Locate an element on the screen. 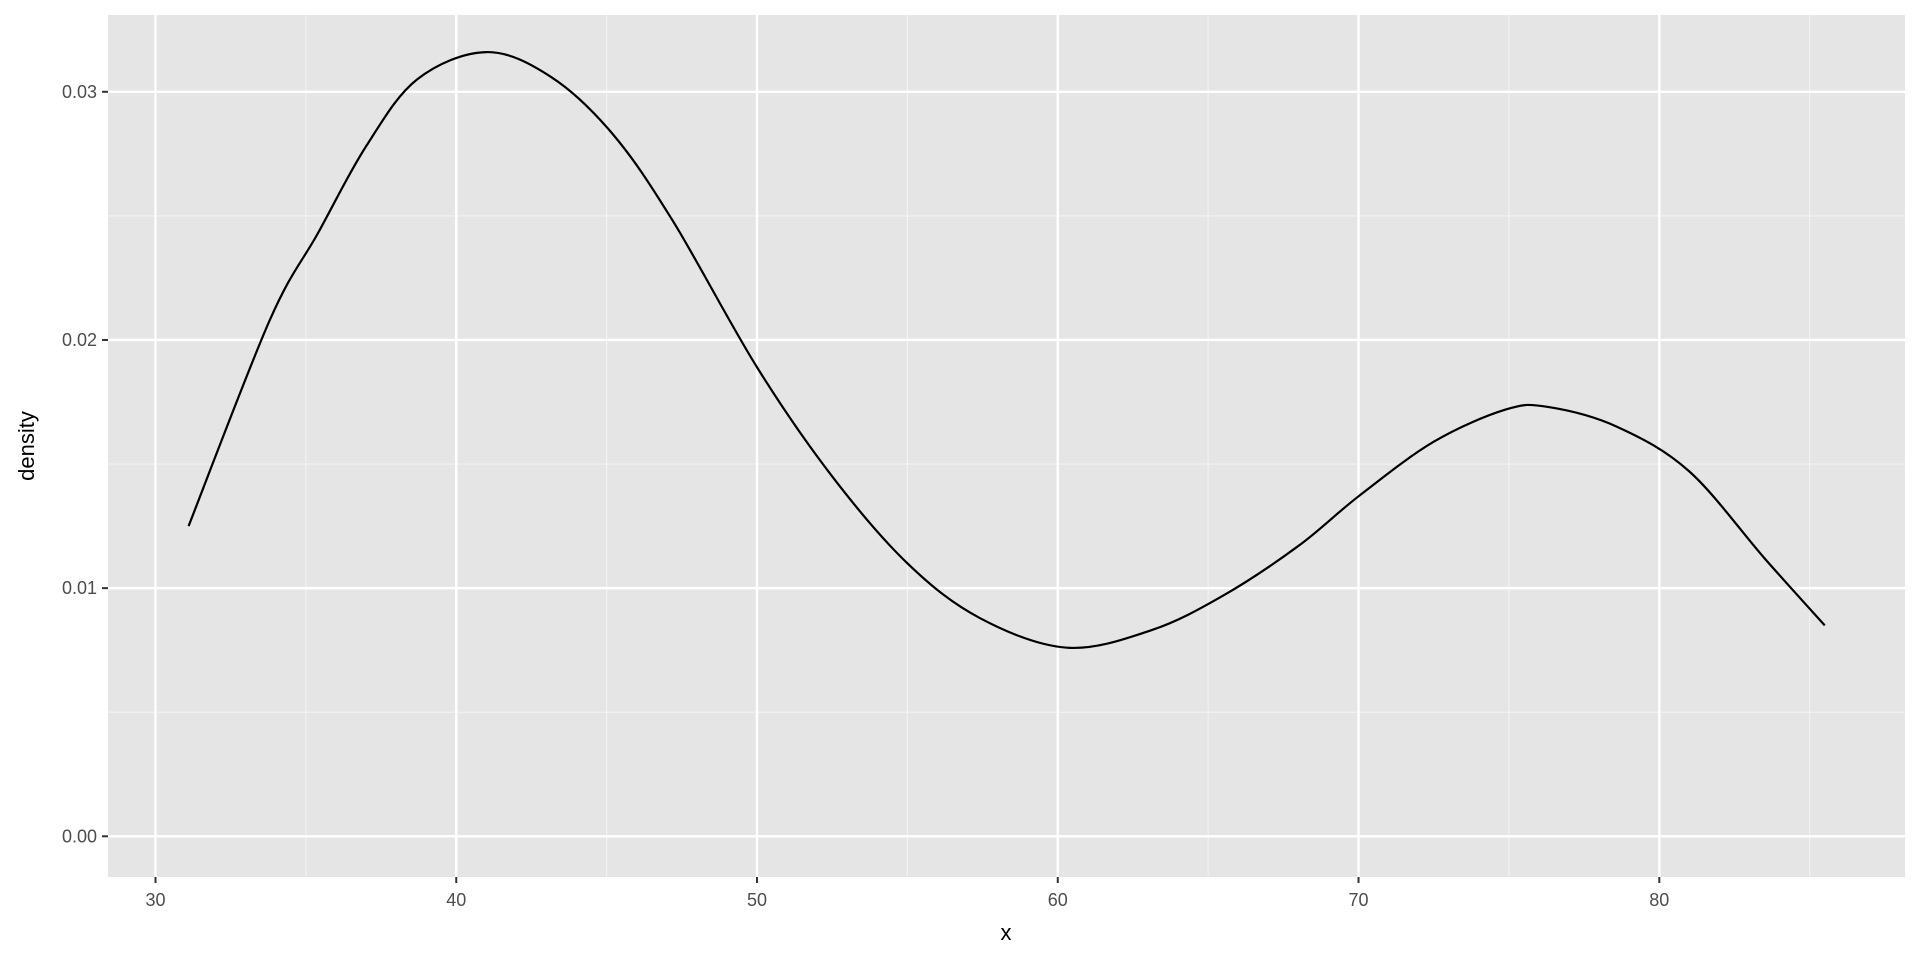 The image size is (1920, 965). x-tick-label: 70 is located at coordinates (1359, 900).